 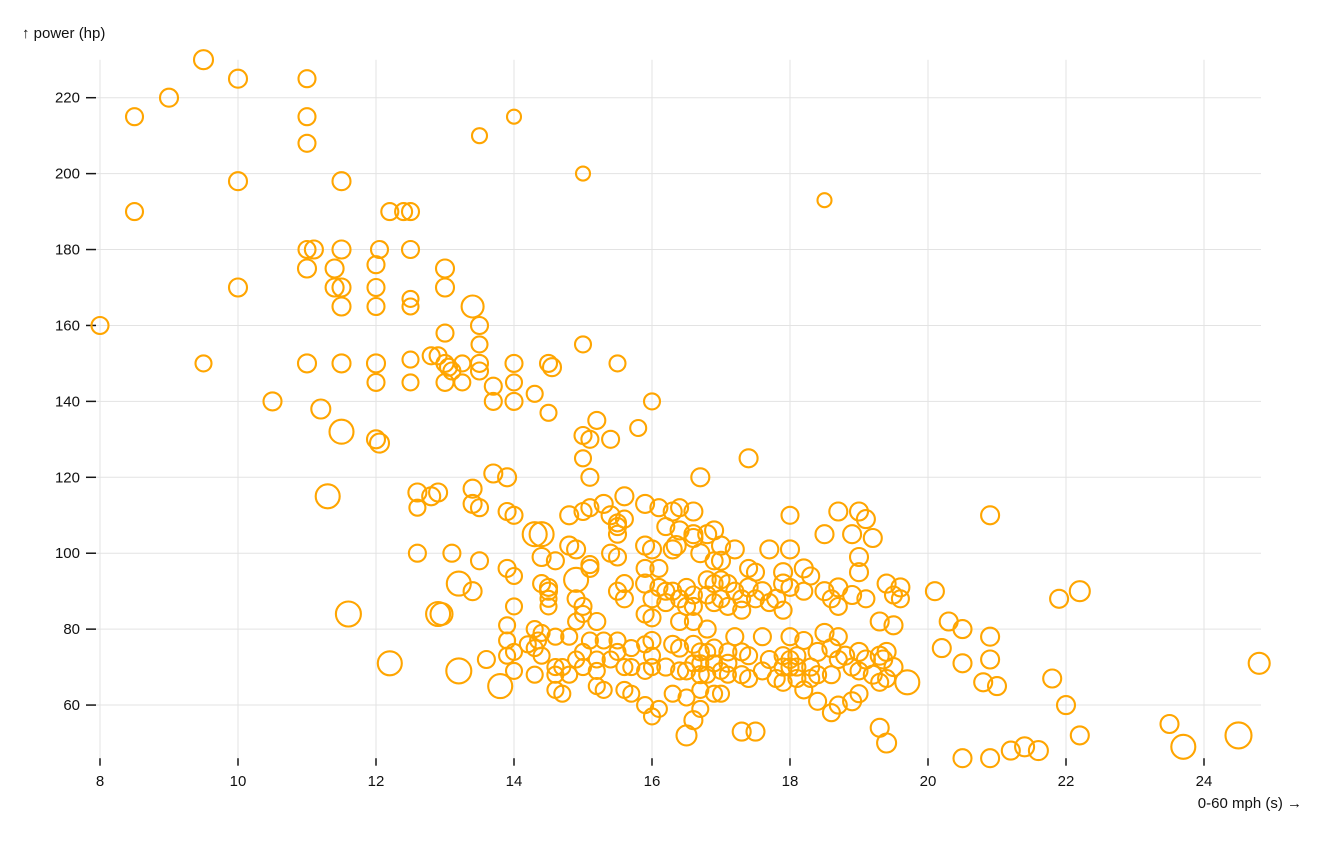 I want to click on y-tick-label: 120, so click(x=67, y=477).